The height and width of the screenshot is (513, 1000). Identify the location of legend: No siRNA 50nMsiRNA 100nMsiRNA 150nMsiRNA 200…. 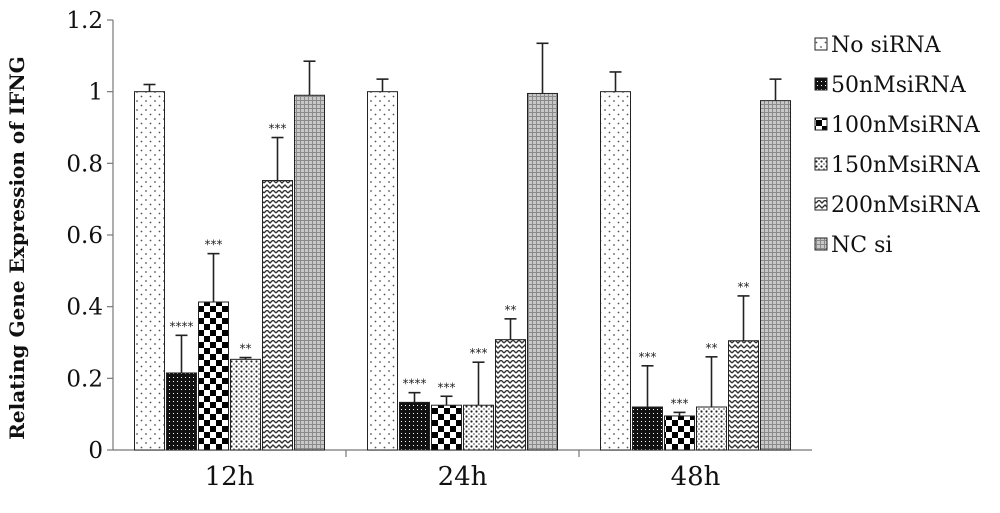
(897, 145).